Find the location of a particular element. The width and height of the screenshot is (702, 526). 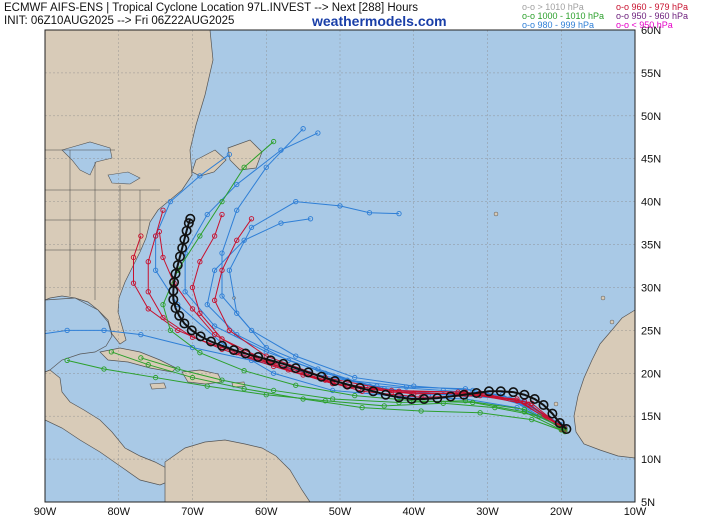

lat-tick-label: 45N is located at coordinates (651, 160).